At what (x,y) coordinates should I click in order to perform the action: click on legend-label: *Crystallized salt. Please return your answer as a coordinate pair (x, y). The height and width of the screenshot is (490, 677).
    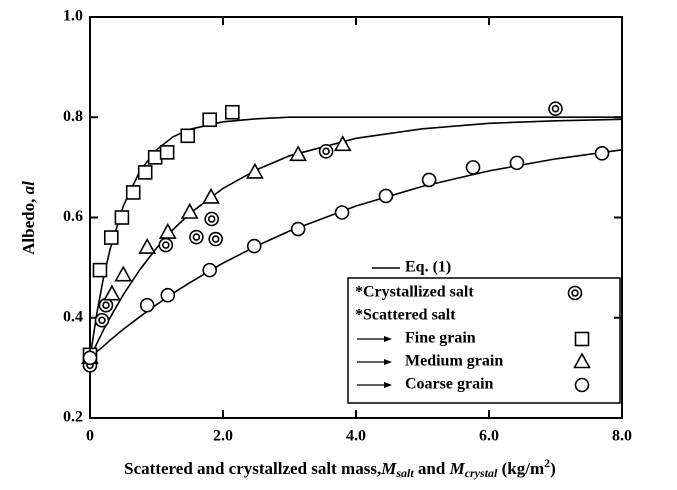
    Looking at the image, I should click on (414, 292).